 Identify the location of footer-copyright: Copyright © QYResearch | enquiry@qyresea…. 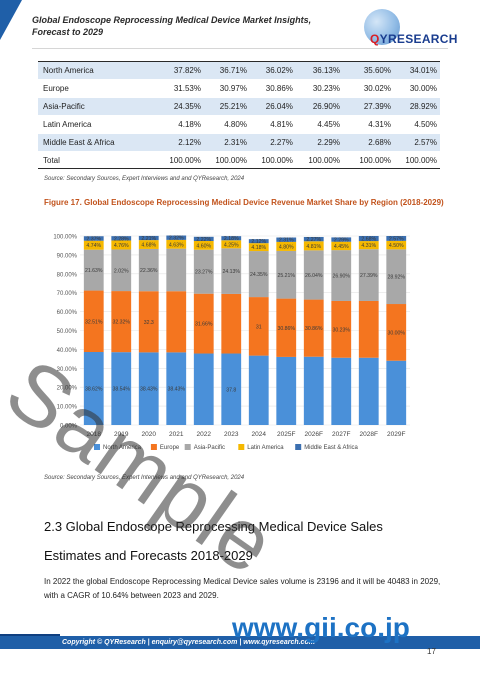
(188, 642).